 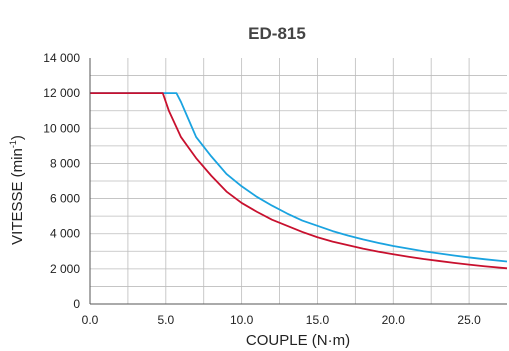 What do you see at coordinates (13, 144) in the screenshot?
I see `y-axis-label-exponent: -1` at bounding box center [13, 144].